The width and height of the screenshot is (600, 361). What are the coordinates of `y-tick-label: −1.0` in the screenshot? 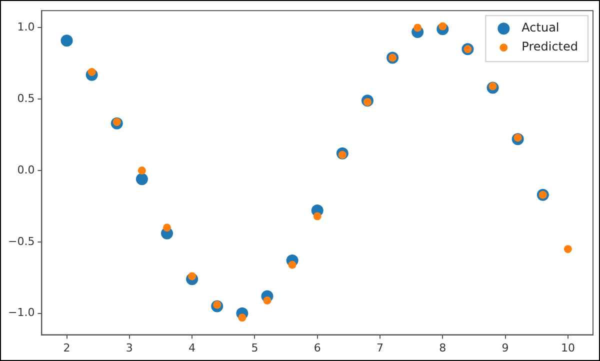 It's located at (21, 313).